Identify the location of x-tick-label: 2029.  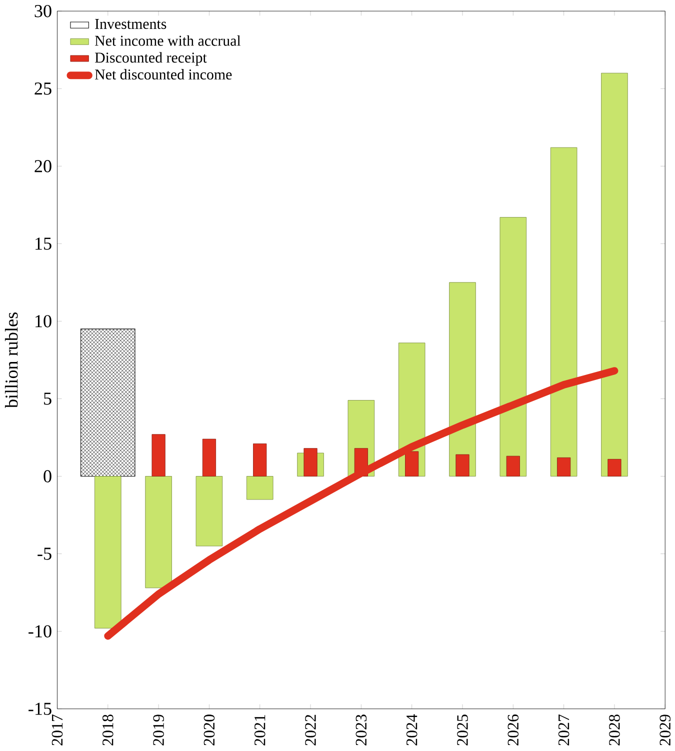
(664, 730).